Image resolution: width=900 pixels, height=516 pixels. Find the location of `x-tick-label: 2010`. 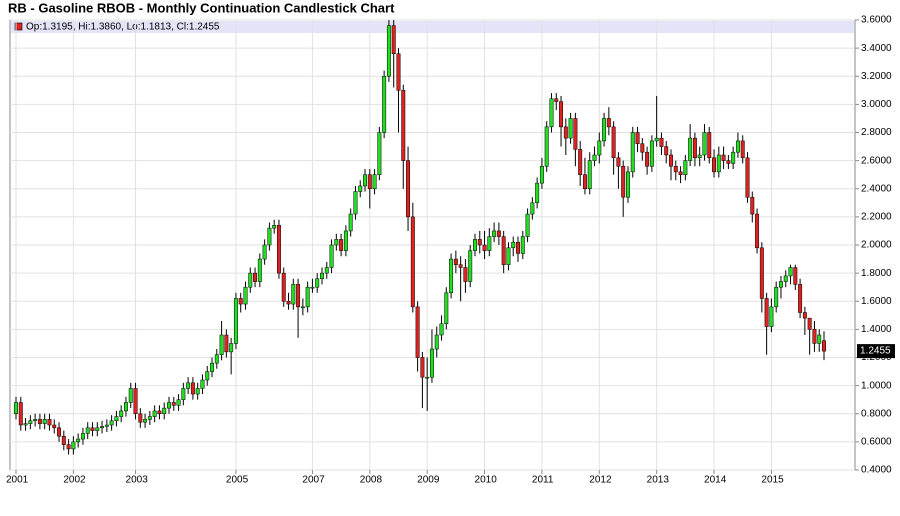

x-tick-label: 2010 is located at coordinates (486, 480).